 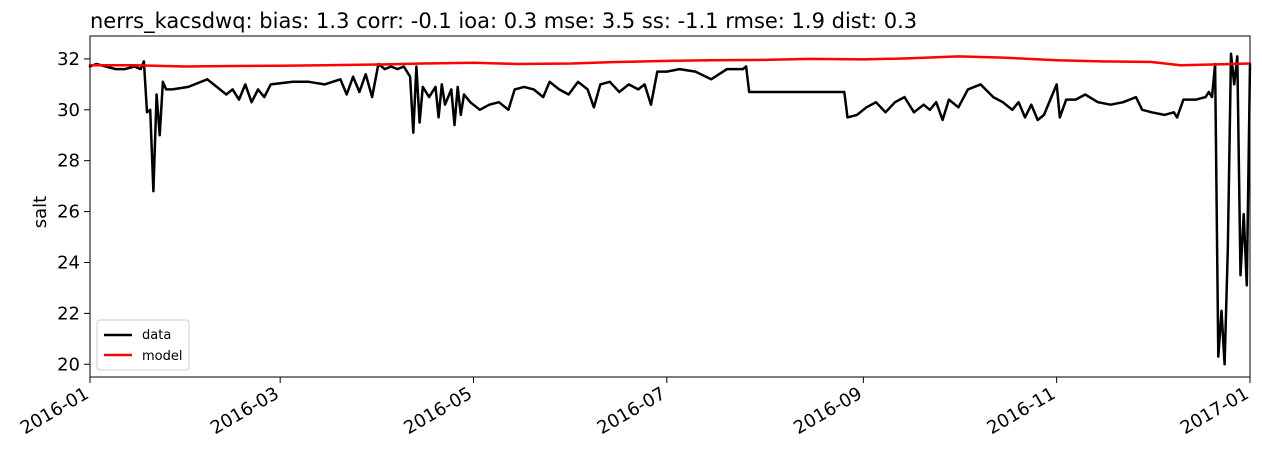 I want to click on x-tick-label: 2016-11, so click(x=1022, y=411).